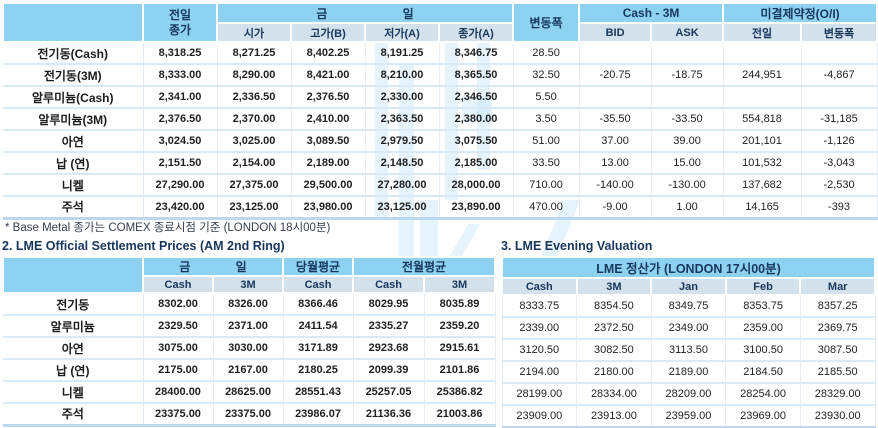 Image resolution: width=878 pixels, height=428 pixels. What do you see at coordinates (763, 394) in the screenshot?
I see `table-cell: 28254.00` at bounding box center [763, 394].